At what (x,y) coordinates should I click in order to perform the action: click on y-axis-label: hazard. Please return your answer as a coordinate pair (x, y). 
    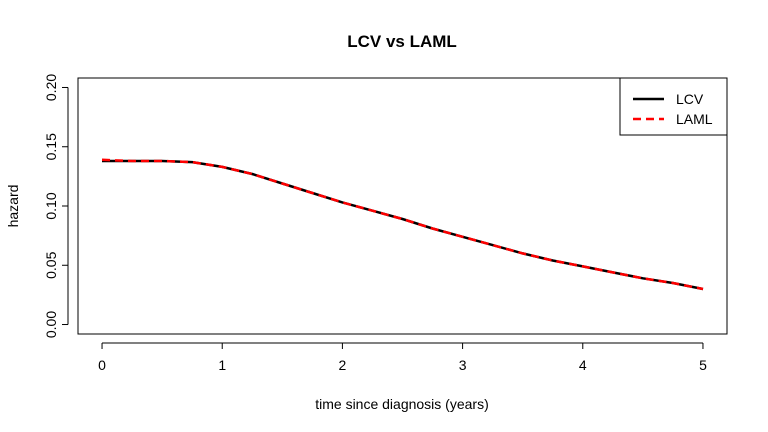
    Looking at the image, I should click on (13, 206).